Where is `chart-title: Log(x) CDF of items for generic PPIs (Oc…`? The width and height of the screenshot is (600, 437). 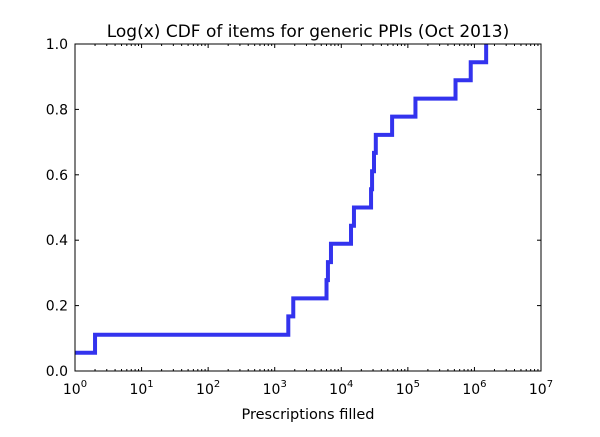 chart-title: Log(x) CDF of items for generic PPIs (Oc… is located at coordinates (308, 32).